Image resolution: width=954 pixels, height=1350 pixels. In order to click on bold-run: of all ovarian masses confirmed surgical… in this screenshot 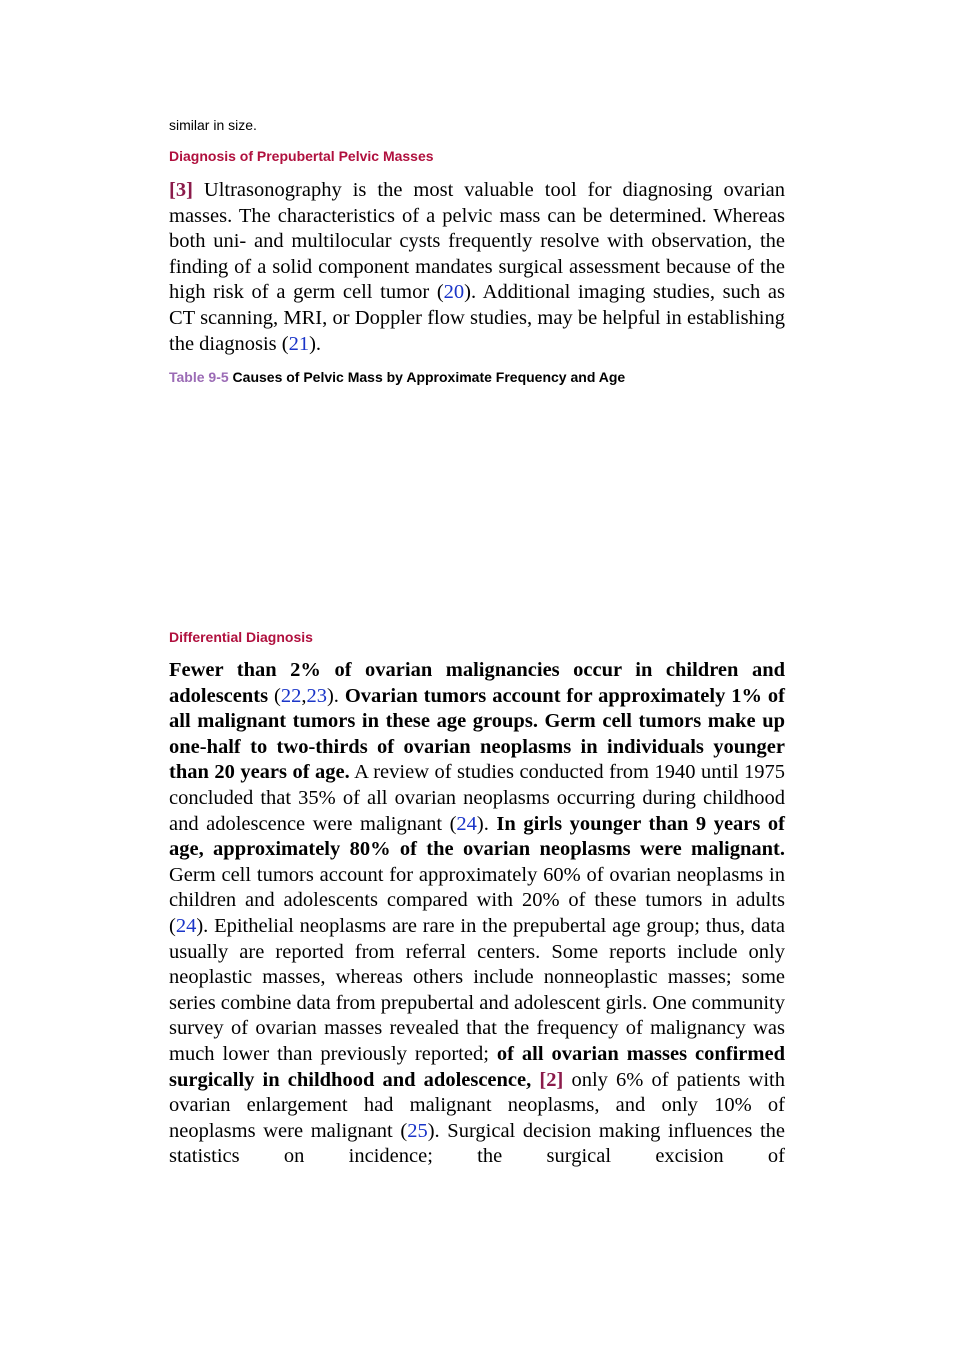, I will do `click(477, 1066)`.